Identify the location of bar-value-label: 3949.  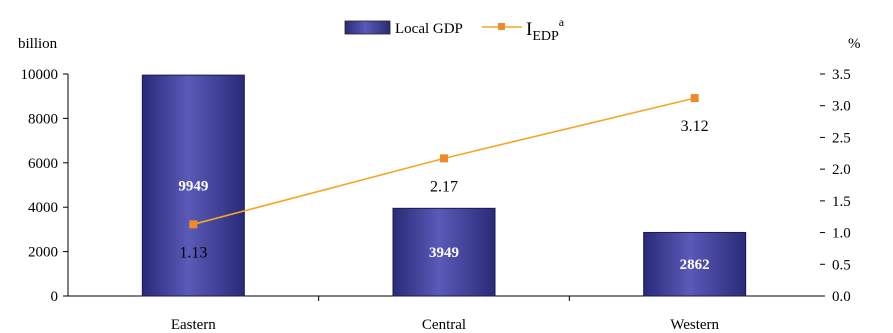
(444, 253).